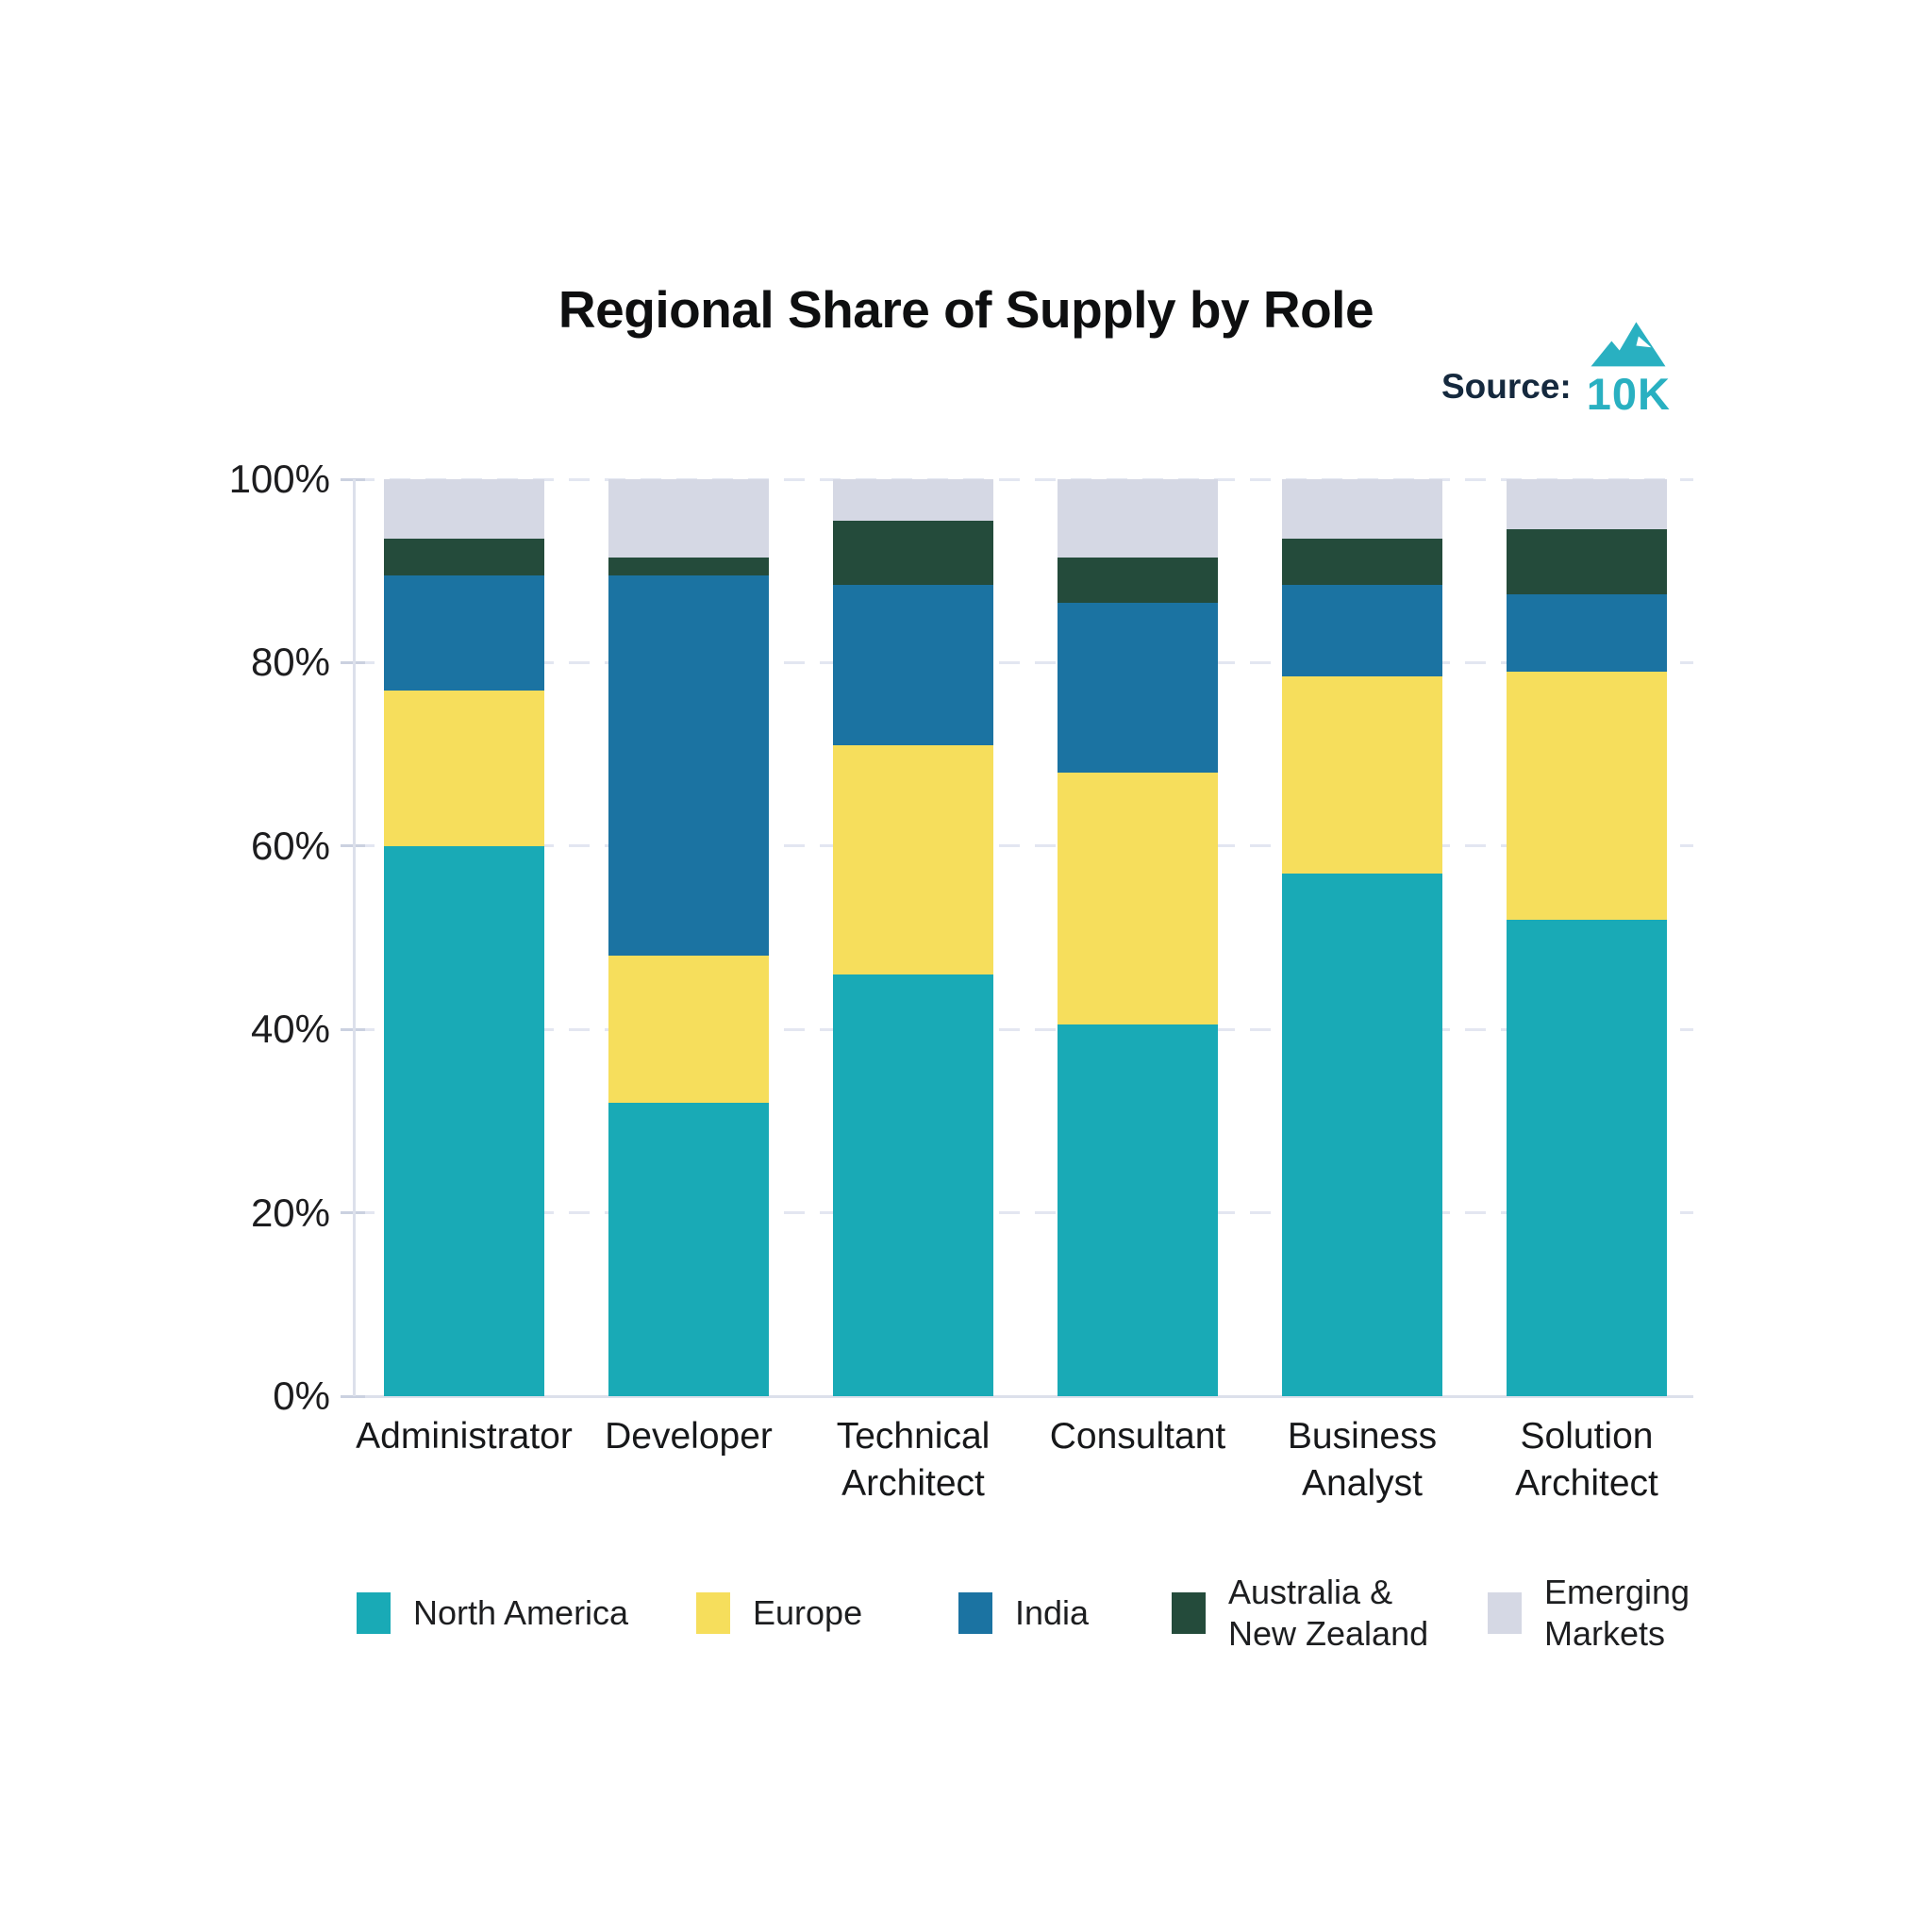 This screenshot has height=1932, width=1932. What do you see at coordinates (688, 766) in the screenshot?
I see `bar-segment-developer-india` at bounding box center [688, 766].